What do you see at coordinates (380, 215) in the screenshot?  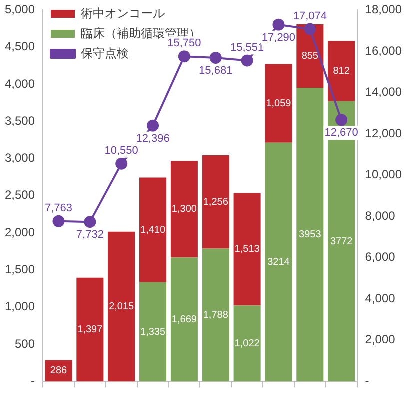 I see `y2-tick-label: 8,000` at bounding box center [380, 215].